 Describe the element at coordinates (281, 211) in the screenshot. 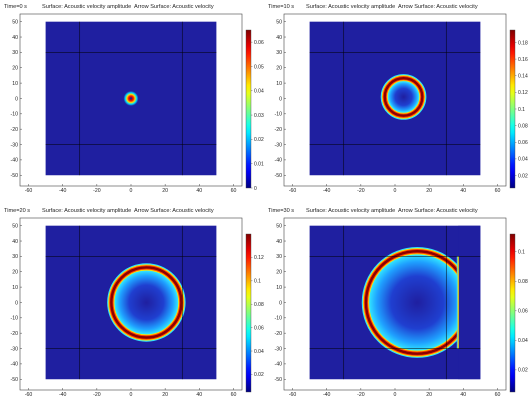

I see `panel-time-label: Time=30 s` at that location.